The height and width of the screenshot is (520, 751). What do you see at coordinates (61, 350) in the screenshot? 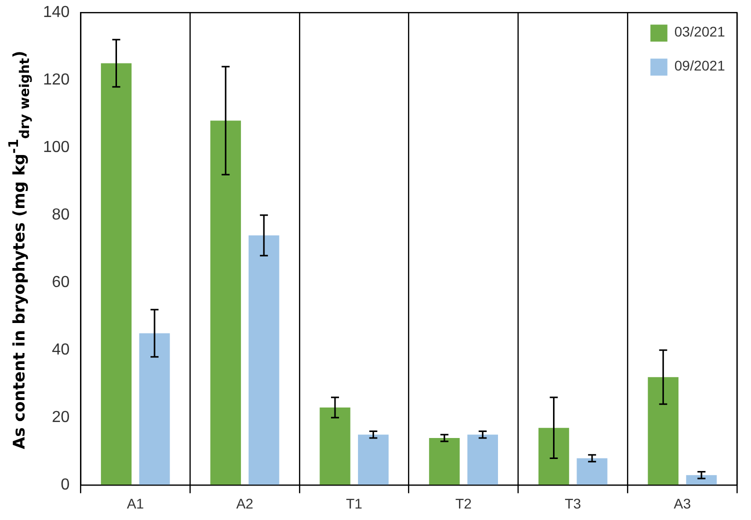
I see `y-tick-label: 40` at bounding box center [61, 350].